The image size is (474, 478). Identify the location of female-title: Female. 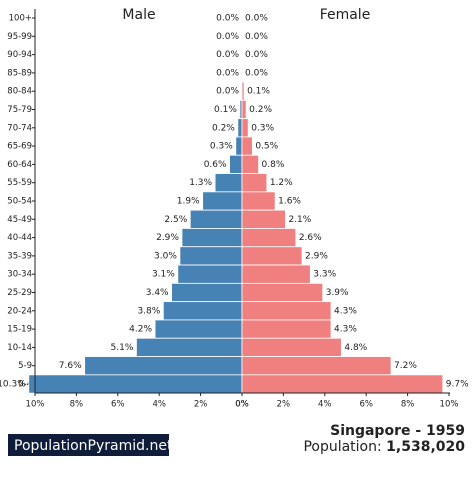
(345, 15).